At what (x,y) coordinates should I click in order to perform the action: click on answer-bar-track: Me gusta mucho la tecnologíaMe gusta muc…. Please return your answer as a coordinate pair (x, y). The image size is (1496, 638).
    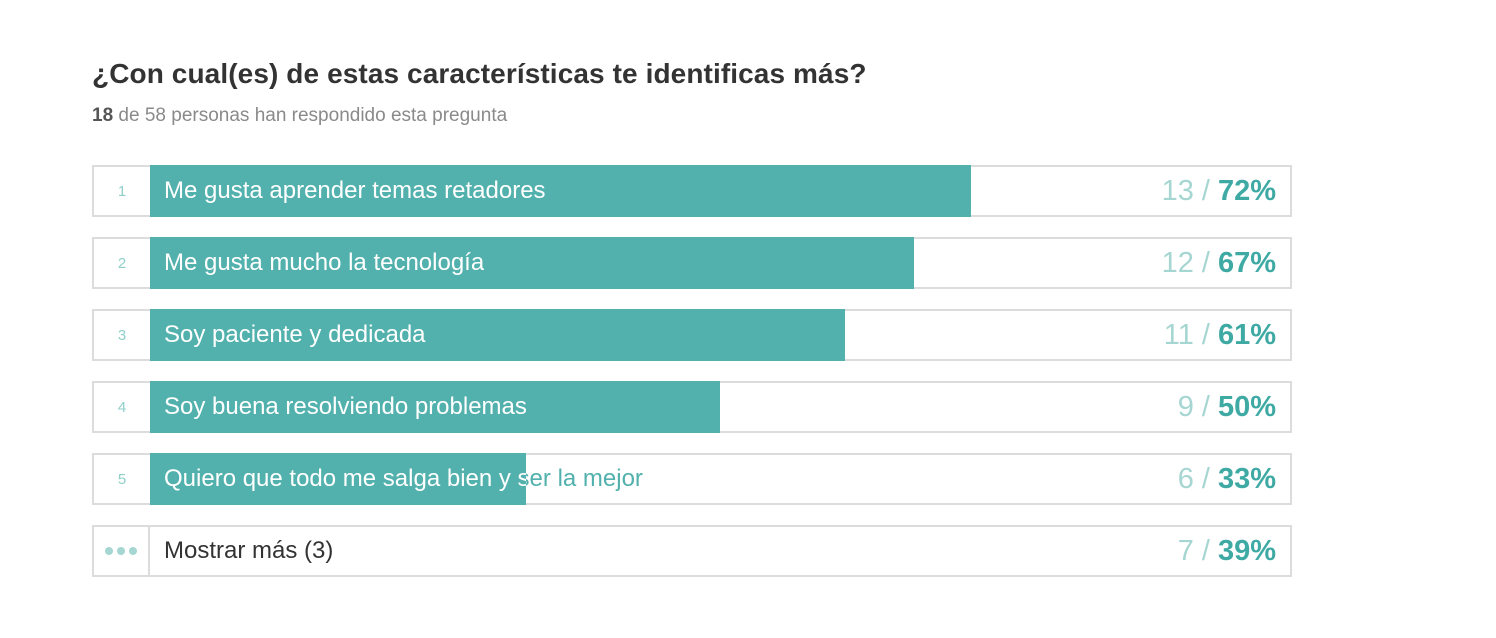
    Looking at the image, I should click on (720, 263).